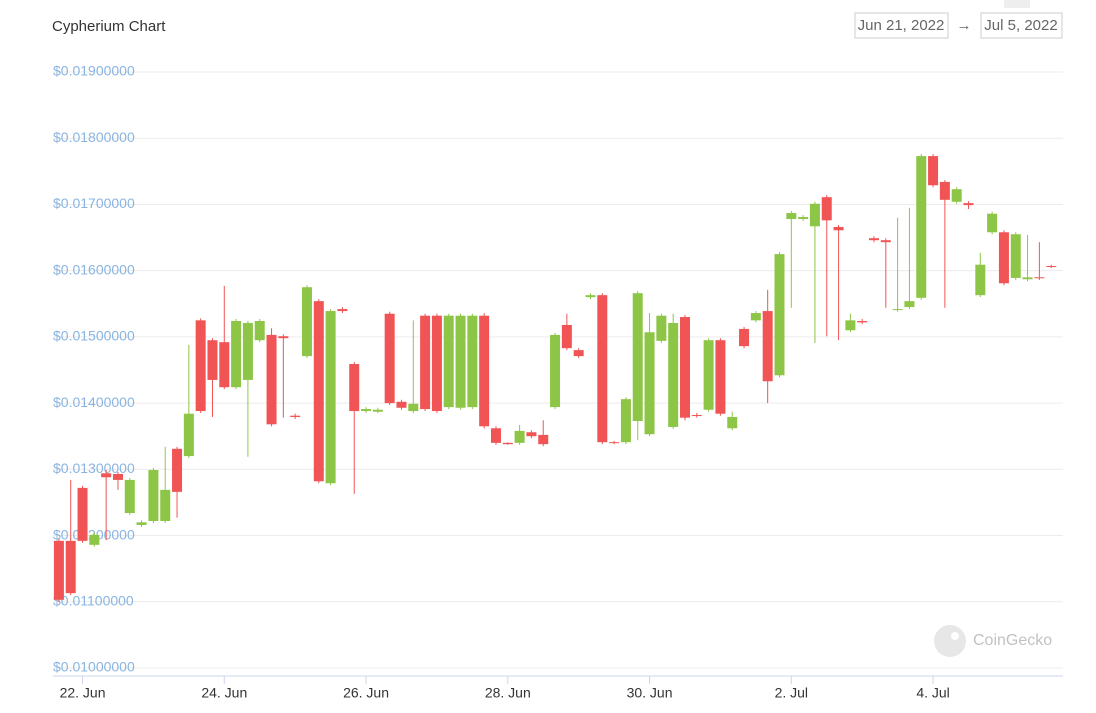 The image size is (1096, 713). I want to click on watermark: CoinGecko, so click(993, 641).